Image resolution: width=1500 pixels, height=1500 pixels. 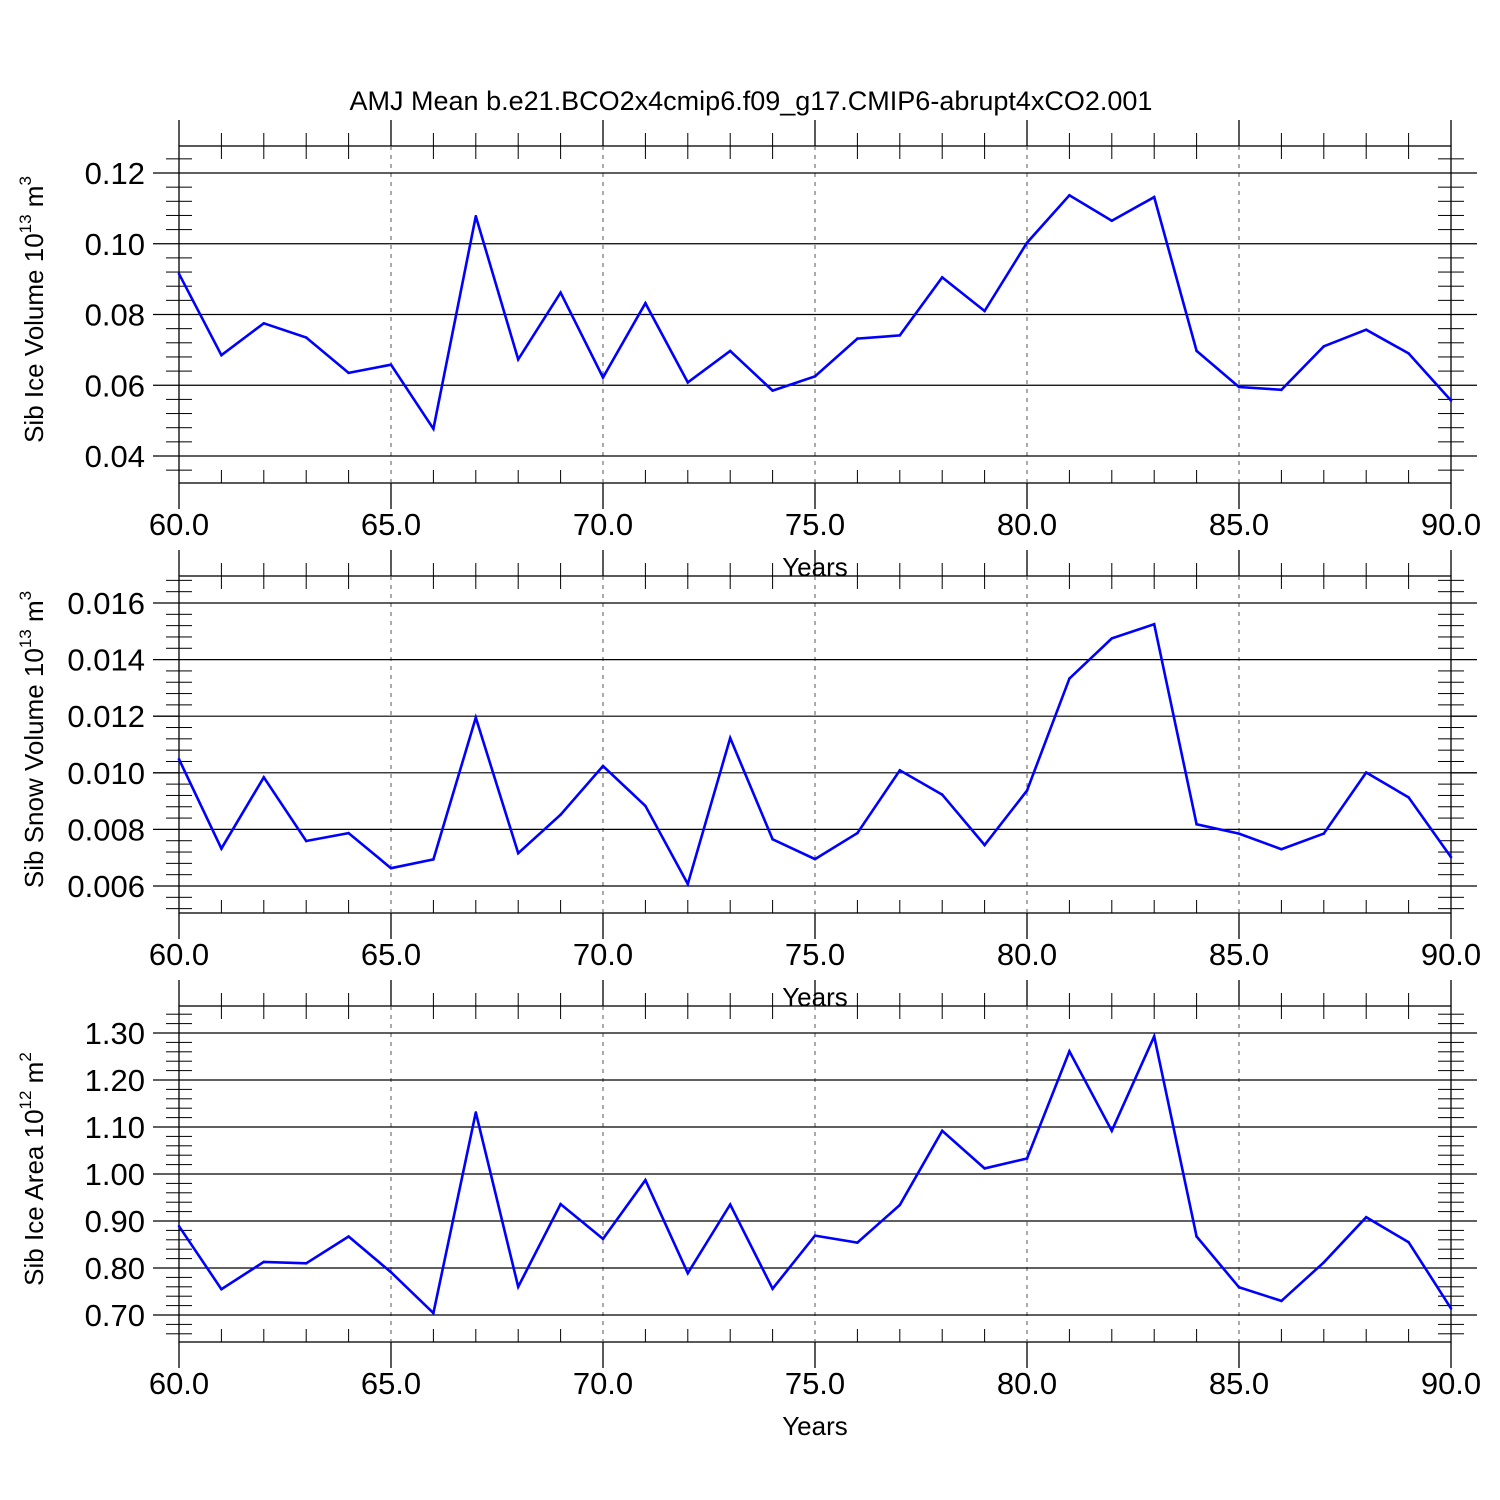 What do you see at coordinates (106, 716) in the screenshot?
I see `y-tick-label: 0.012` at bounding box center [106, 716].